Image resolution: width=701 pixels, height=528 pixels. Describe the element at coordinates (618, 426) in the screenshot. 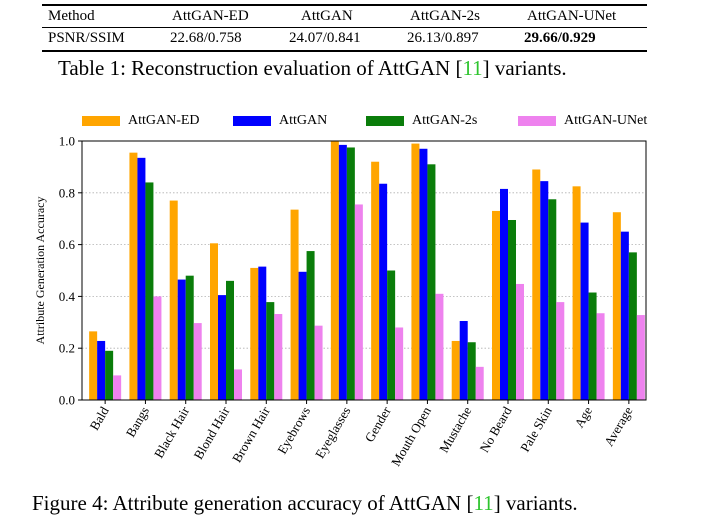

I see `x-tick-label: Average` at that location.